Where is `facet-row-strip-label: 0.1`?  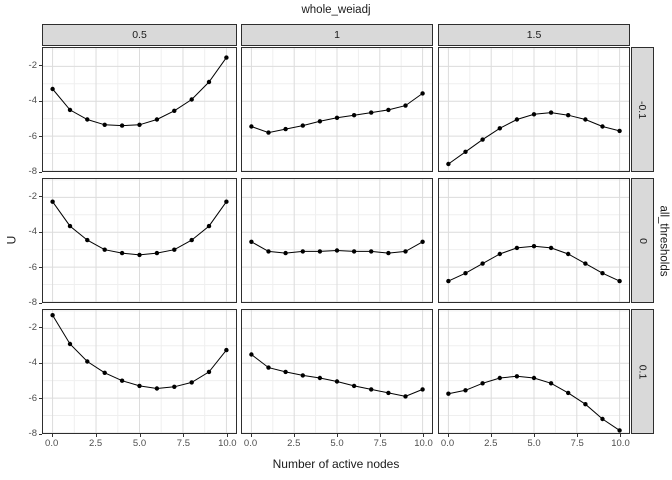 facet-row-strip-label: 0.1 is located at coordinates (642, 371).